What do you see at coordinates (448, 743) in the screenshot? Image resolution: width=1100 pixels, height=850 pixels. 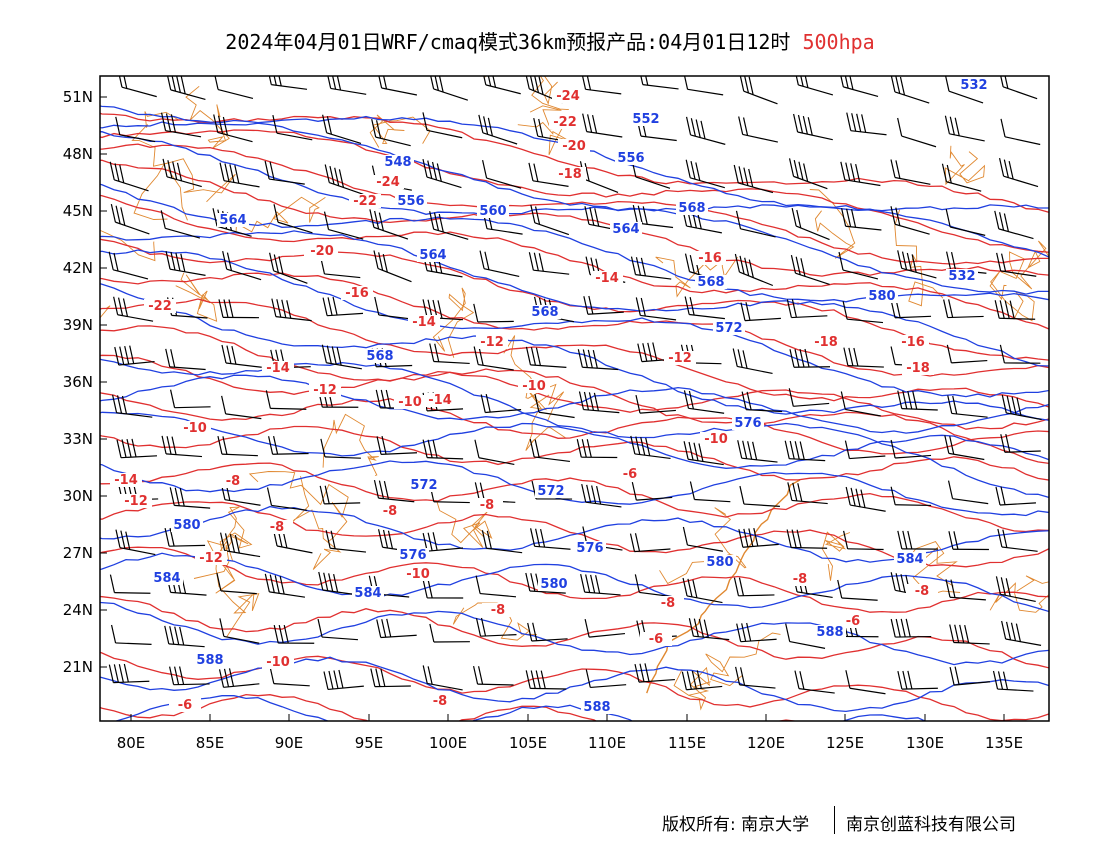 I see `x-tick-label: 100E` at bounding box center [448, 743].